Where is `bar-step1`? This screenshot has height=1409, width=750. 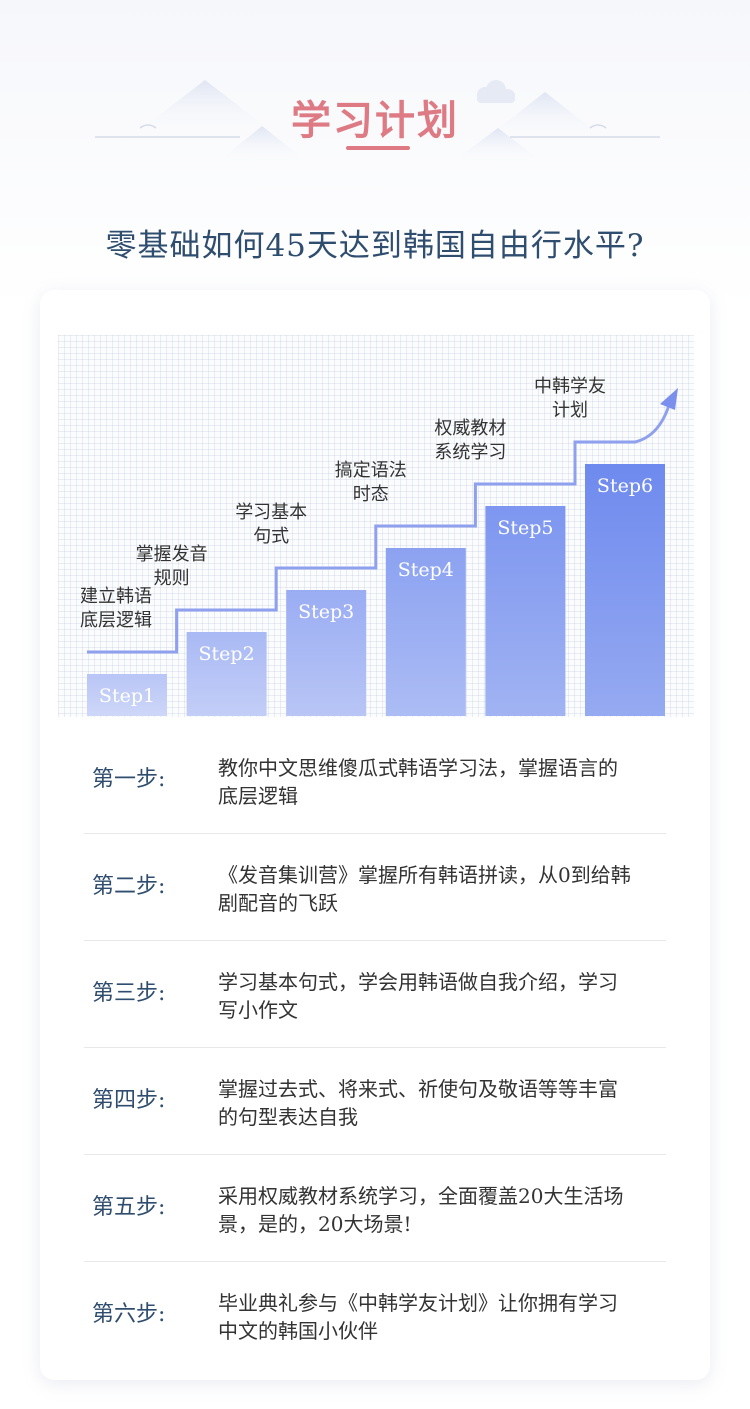 bar-step1 is located at coordinates (127, 695).